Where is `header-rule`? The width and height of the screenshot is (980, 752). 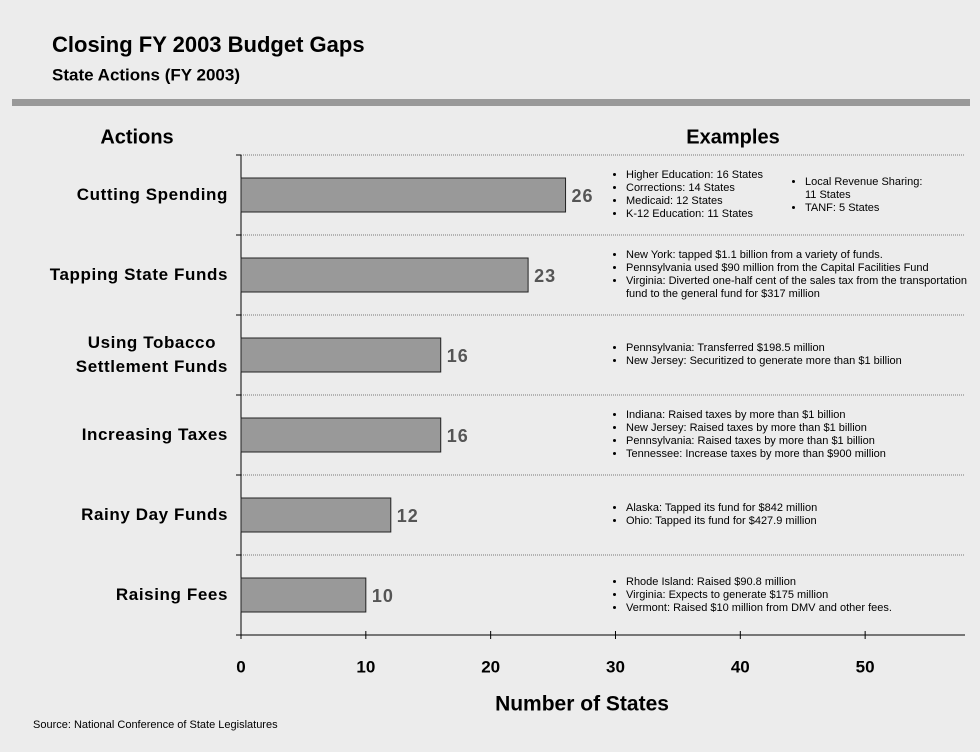
header-rule is located at coordinates (491, 102).